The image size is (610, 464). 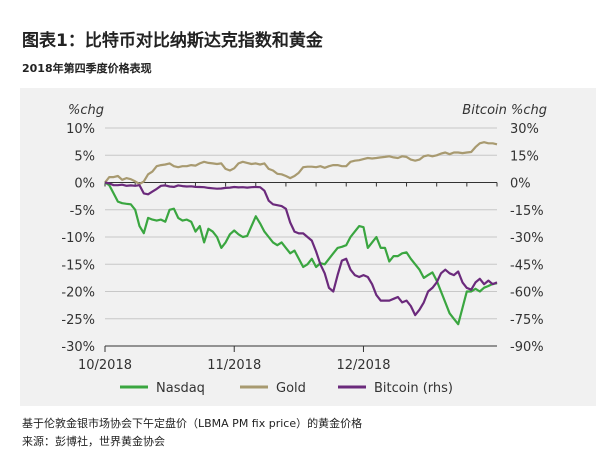 What do you see at coordinates (86, 110) in the screenshot?
I see `left-axis-label: %chg` at bounding box center [86, 110].